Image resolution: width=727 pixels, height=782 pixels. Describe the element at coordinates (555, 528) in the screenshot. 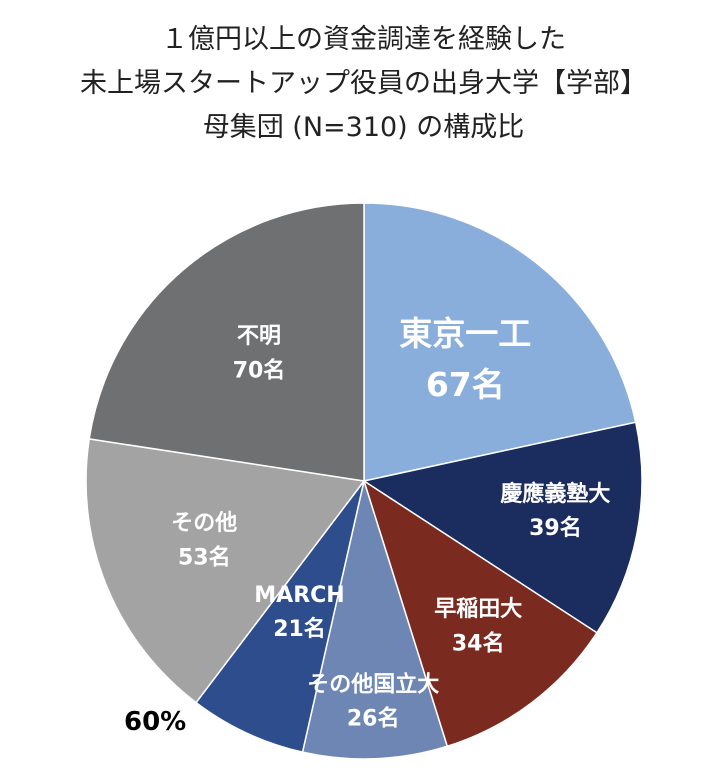

I see `slice-value-label: 39名` at that location.